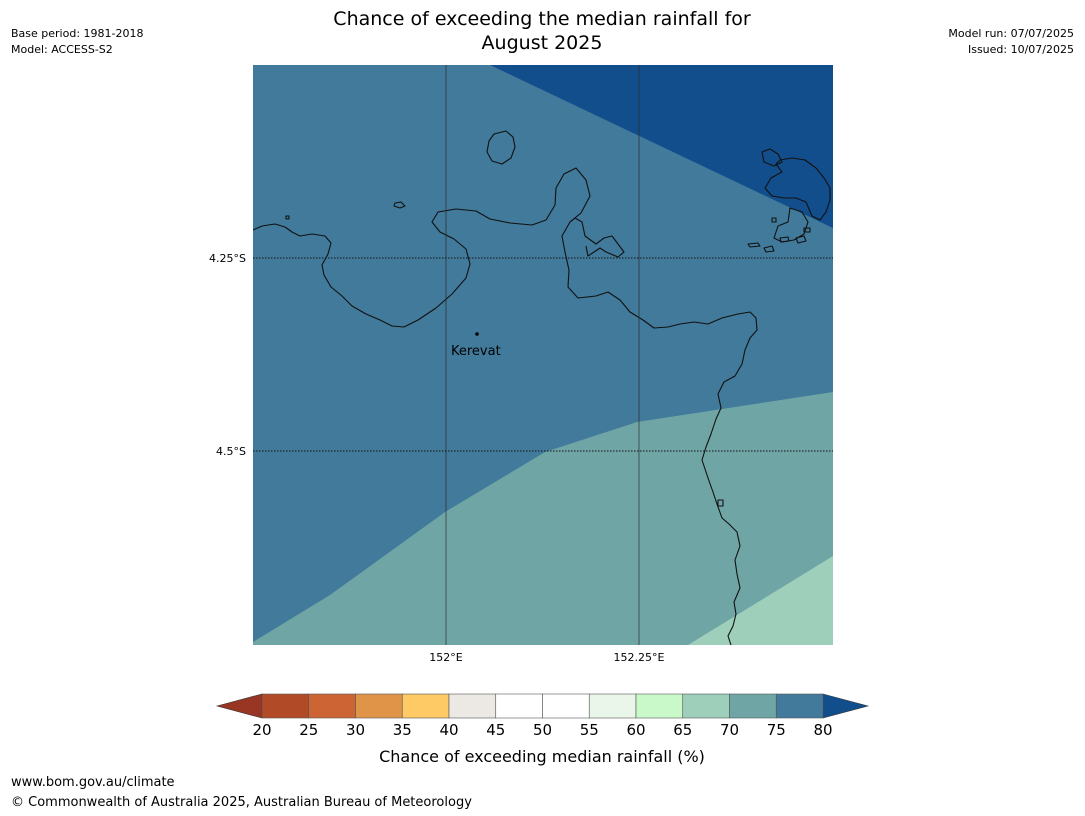 This screenshot has height=816, width=1085. I want to click on colorbar-ticks: 20 25 30 35 40 45 50 55 60 65 70 75 80, so click(542, 730).